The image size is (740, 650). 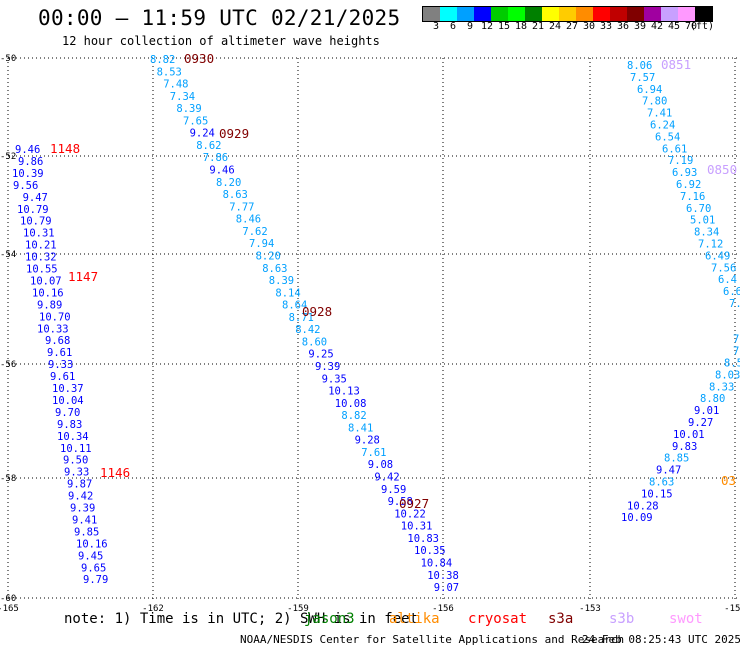 What do you see at coordinates (8, 479) in the screenshot?
I see `latitude-label: -58` at bounding box center [8, 479].